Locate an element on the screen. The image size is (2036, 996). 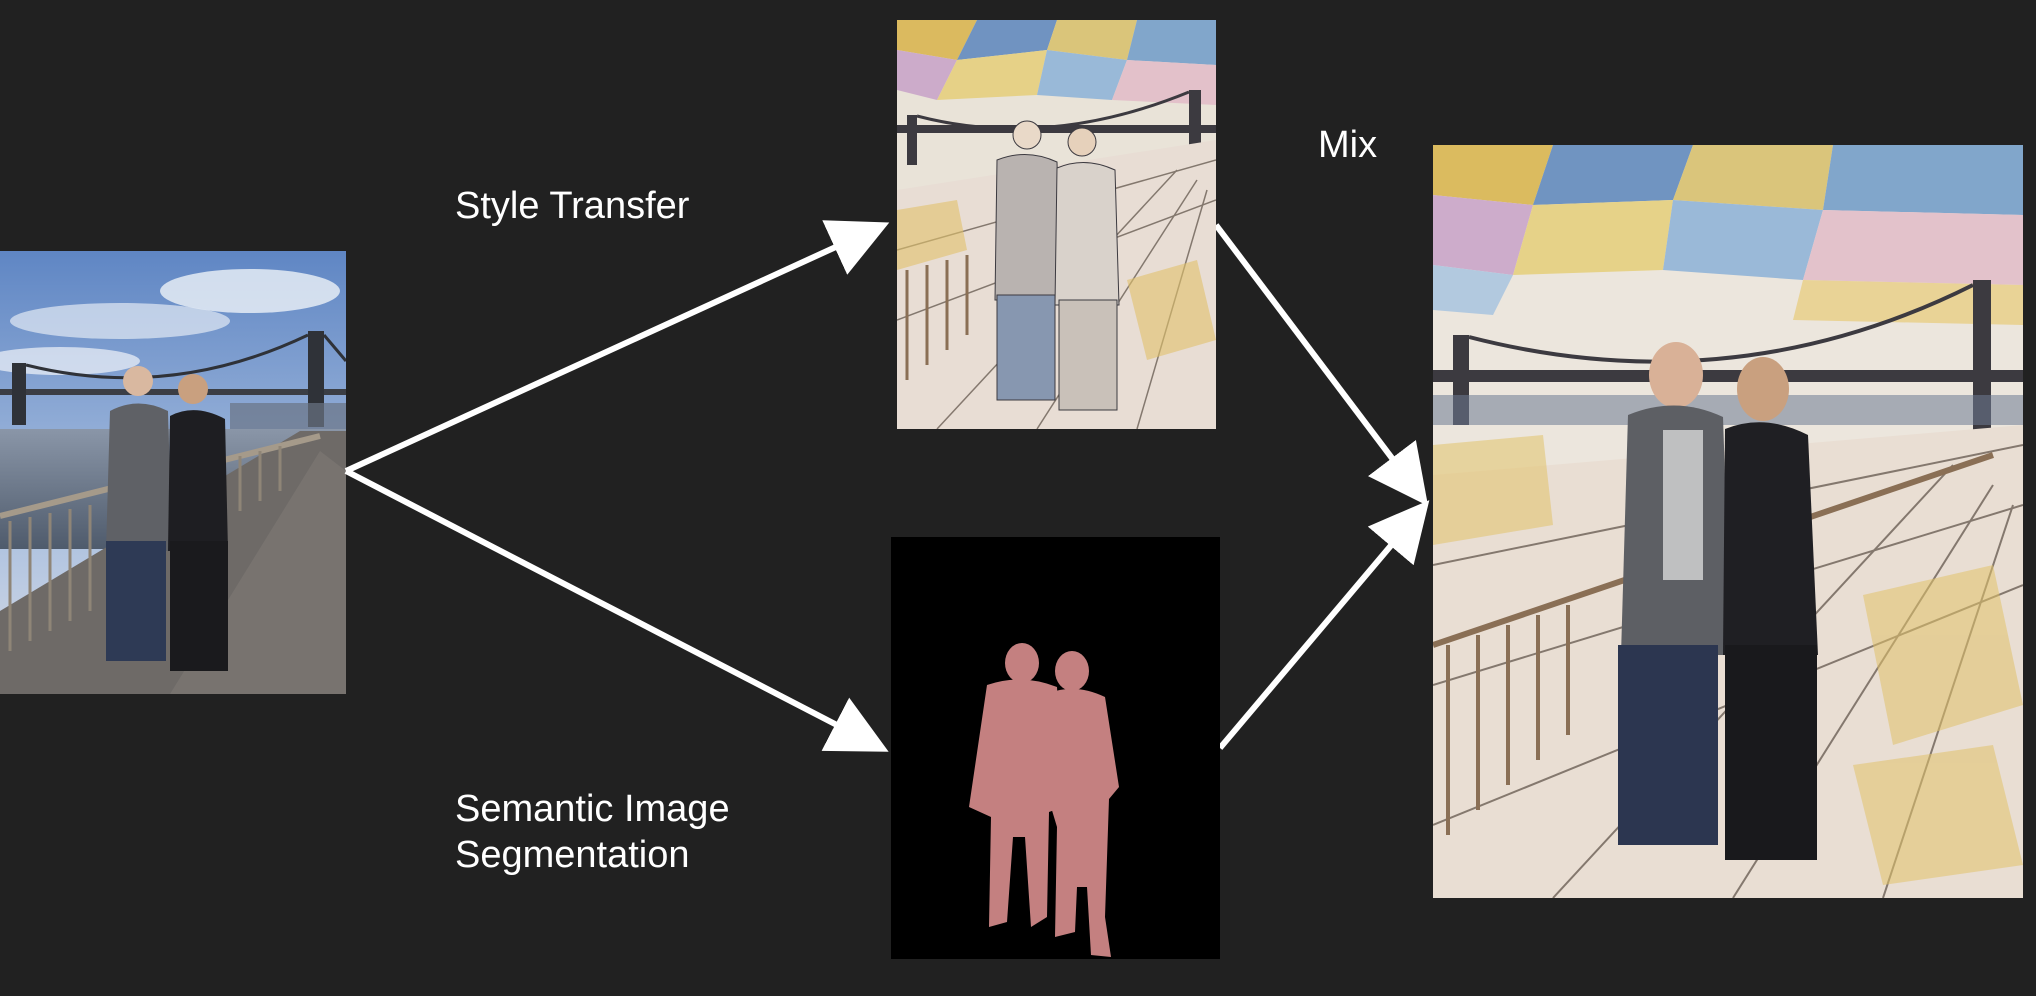
mix-label: Mix is located at coordinates (1348, 145).